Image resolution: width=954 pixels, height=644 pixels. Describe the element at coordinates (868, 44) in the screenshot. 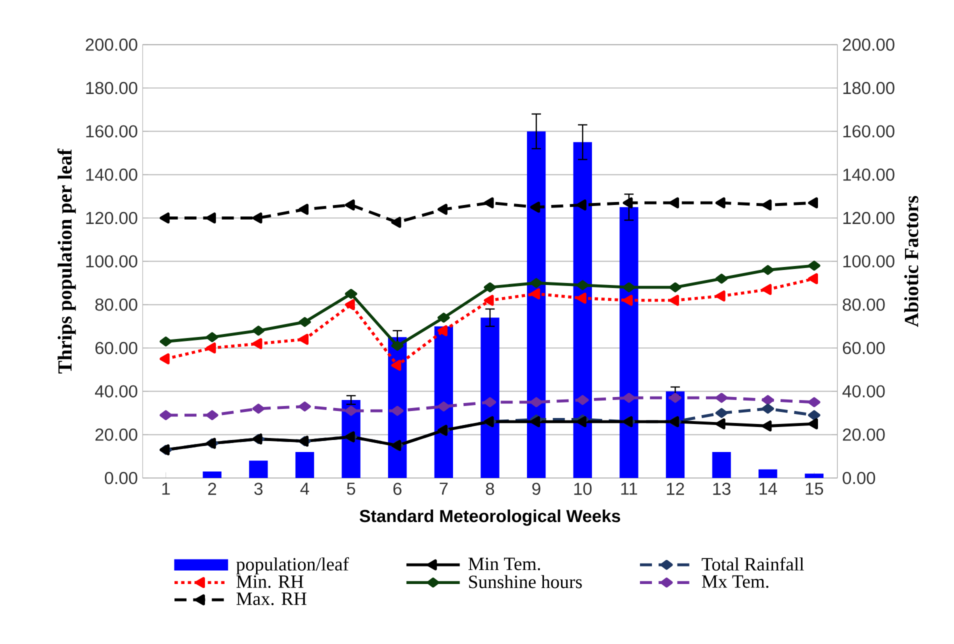

I see `y2-tick-label: 200.00` at that location.